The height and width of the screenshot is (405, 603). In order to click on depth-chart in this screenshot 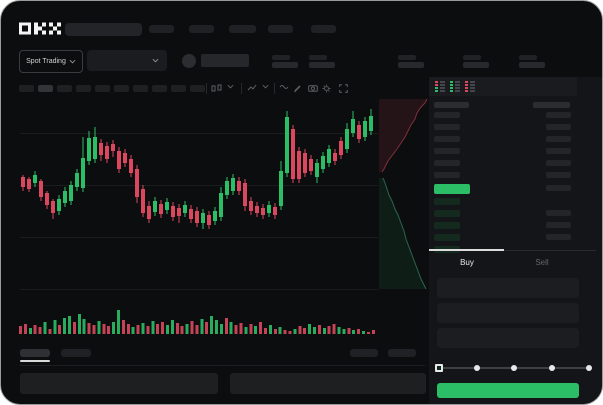, I will do `click(403, 194)`.